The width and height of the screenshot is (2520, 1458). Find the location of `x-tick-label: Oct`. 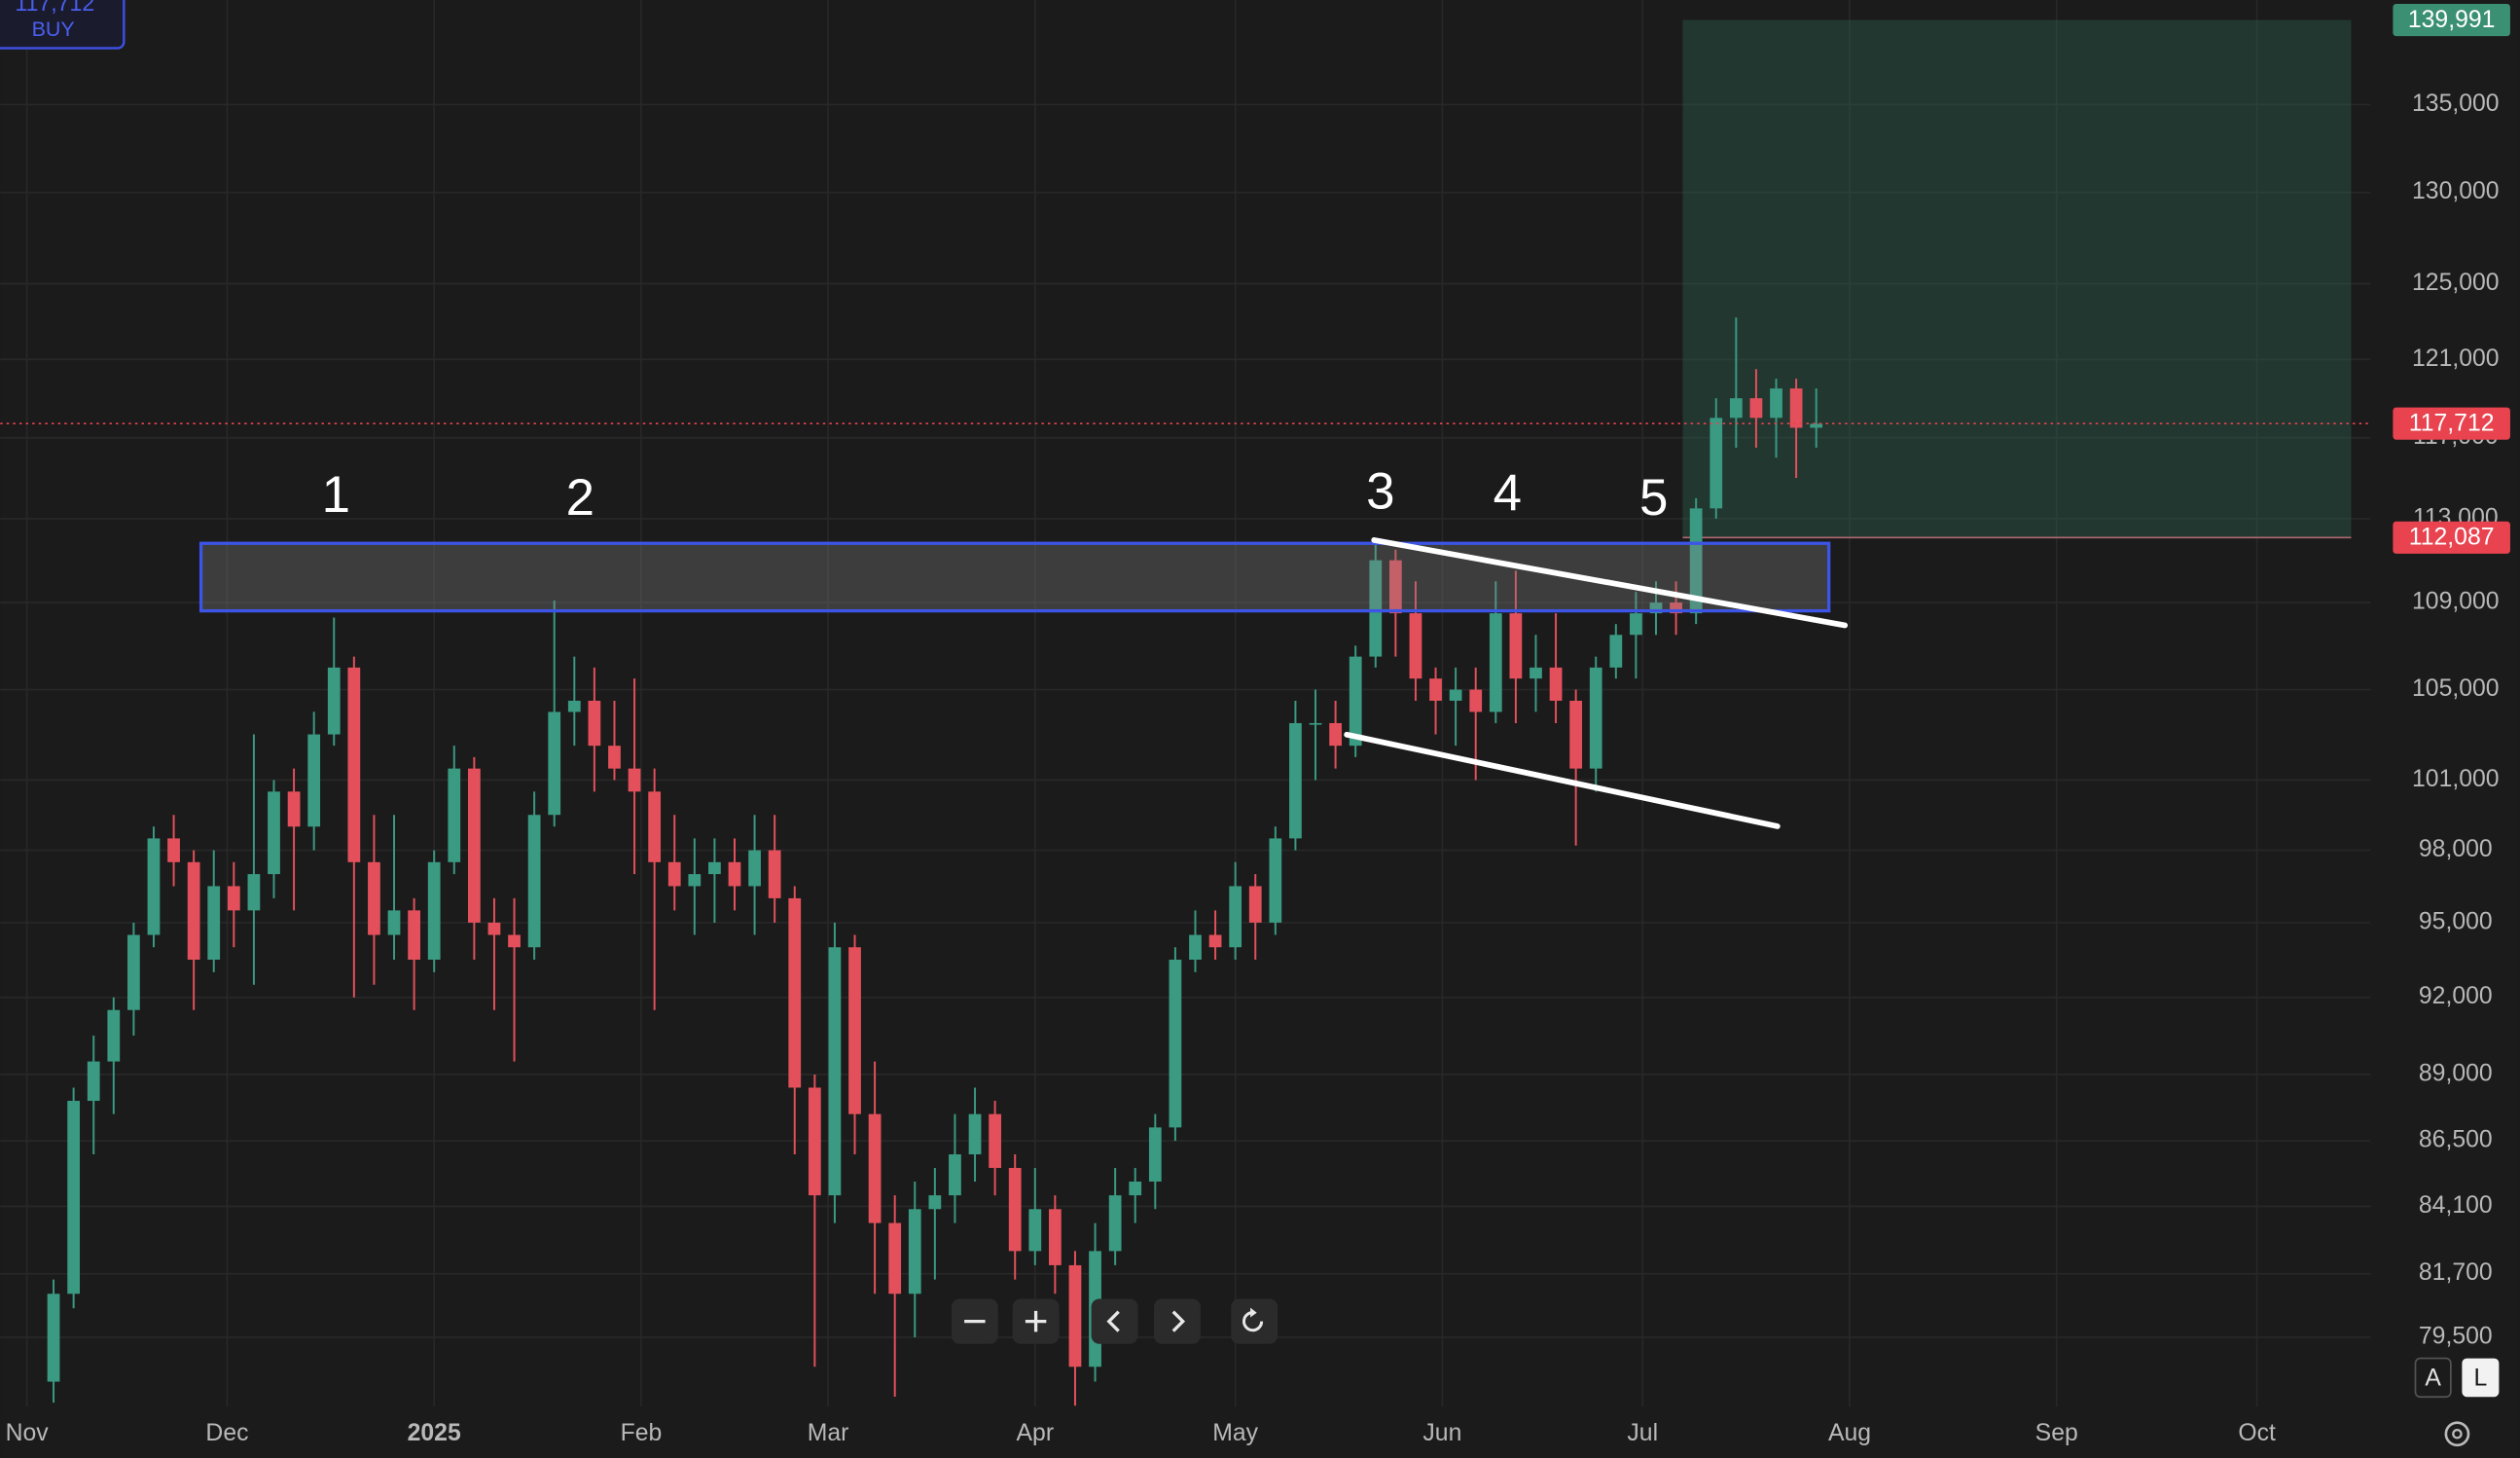

x-tick-label: Oct is located at coordinates (2257, 1433).